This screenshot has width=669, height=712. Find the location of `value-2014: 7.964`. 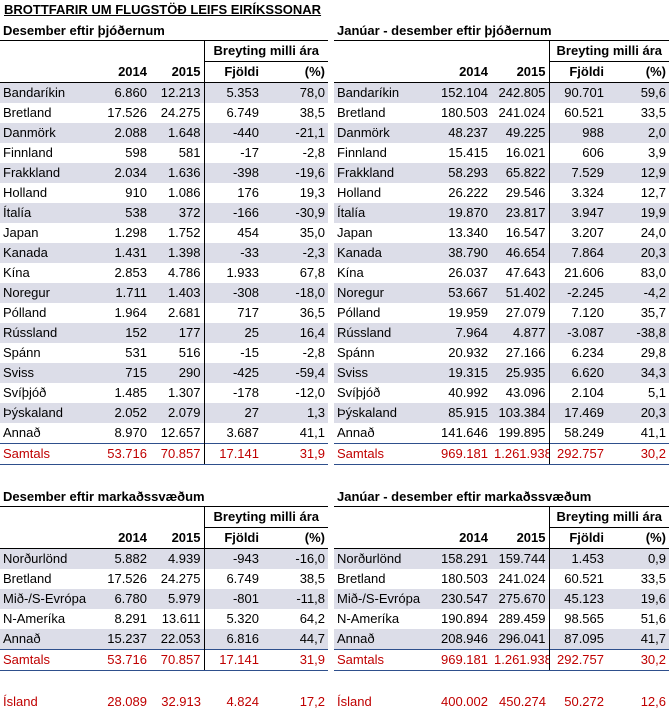

value-2014: 7.964 is located at coordinates (462, 333).